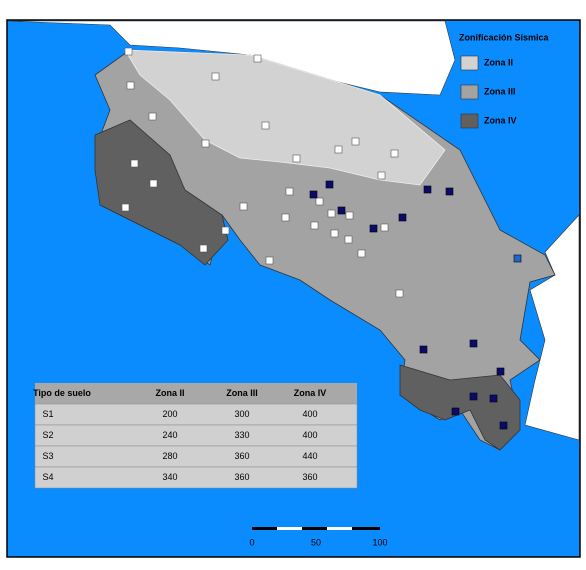  What do you see at coordinates (161, 192) in the screenshot?
I see `zona-iv-nicoya` at bounding box center [161, 192].